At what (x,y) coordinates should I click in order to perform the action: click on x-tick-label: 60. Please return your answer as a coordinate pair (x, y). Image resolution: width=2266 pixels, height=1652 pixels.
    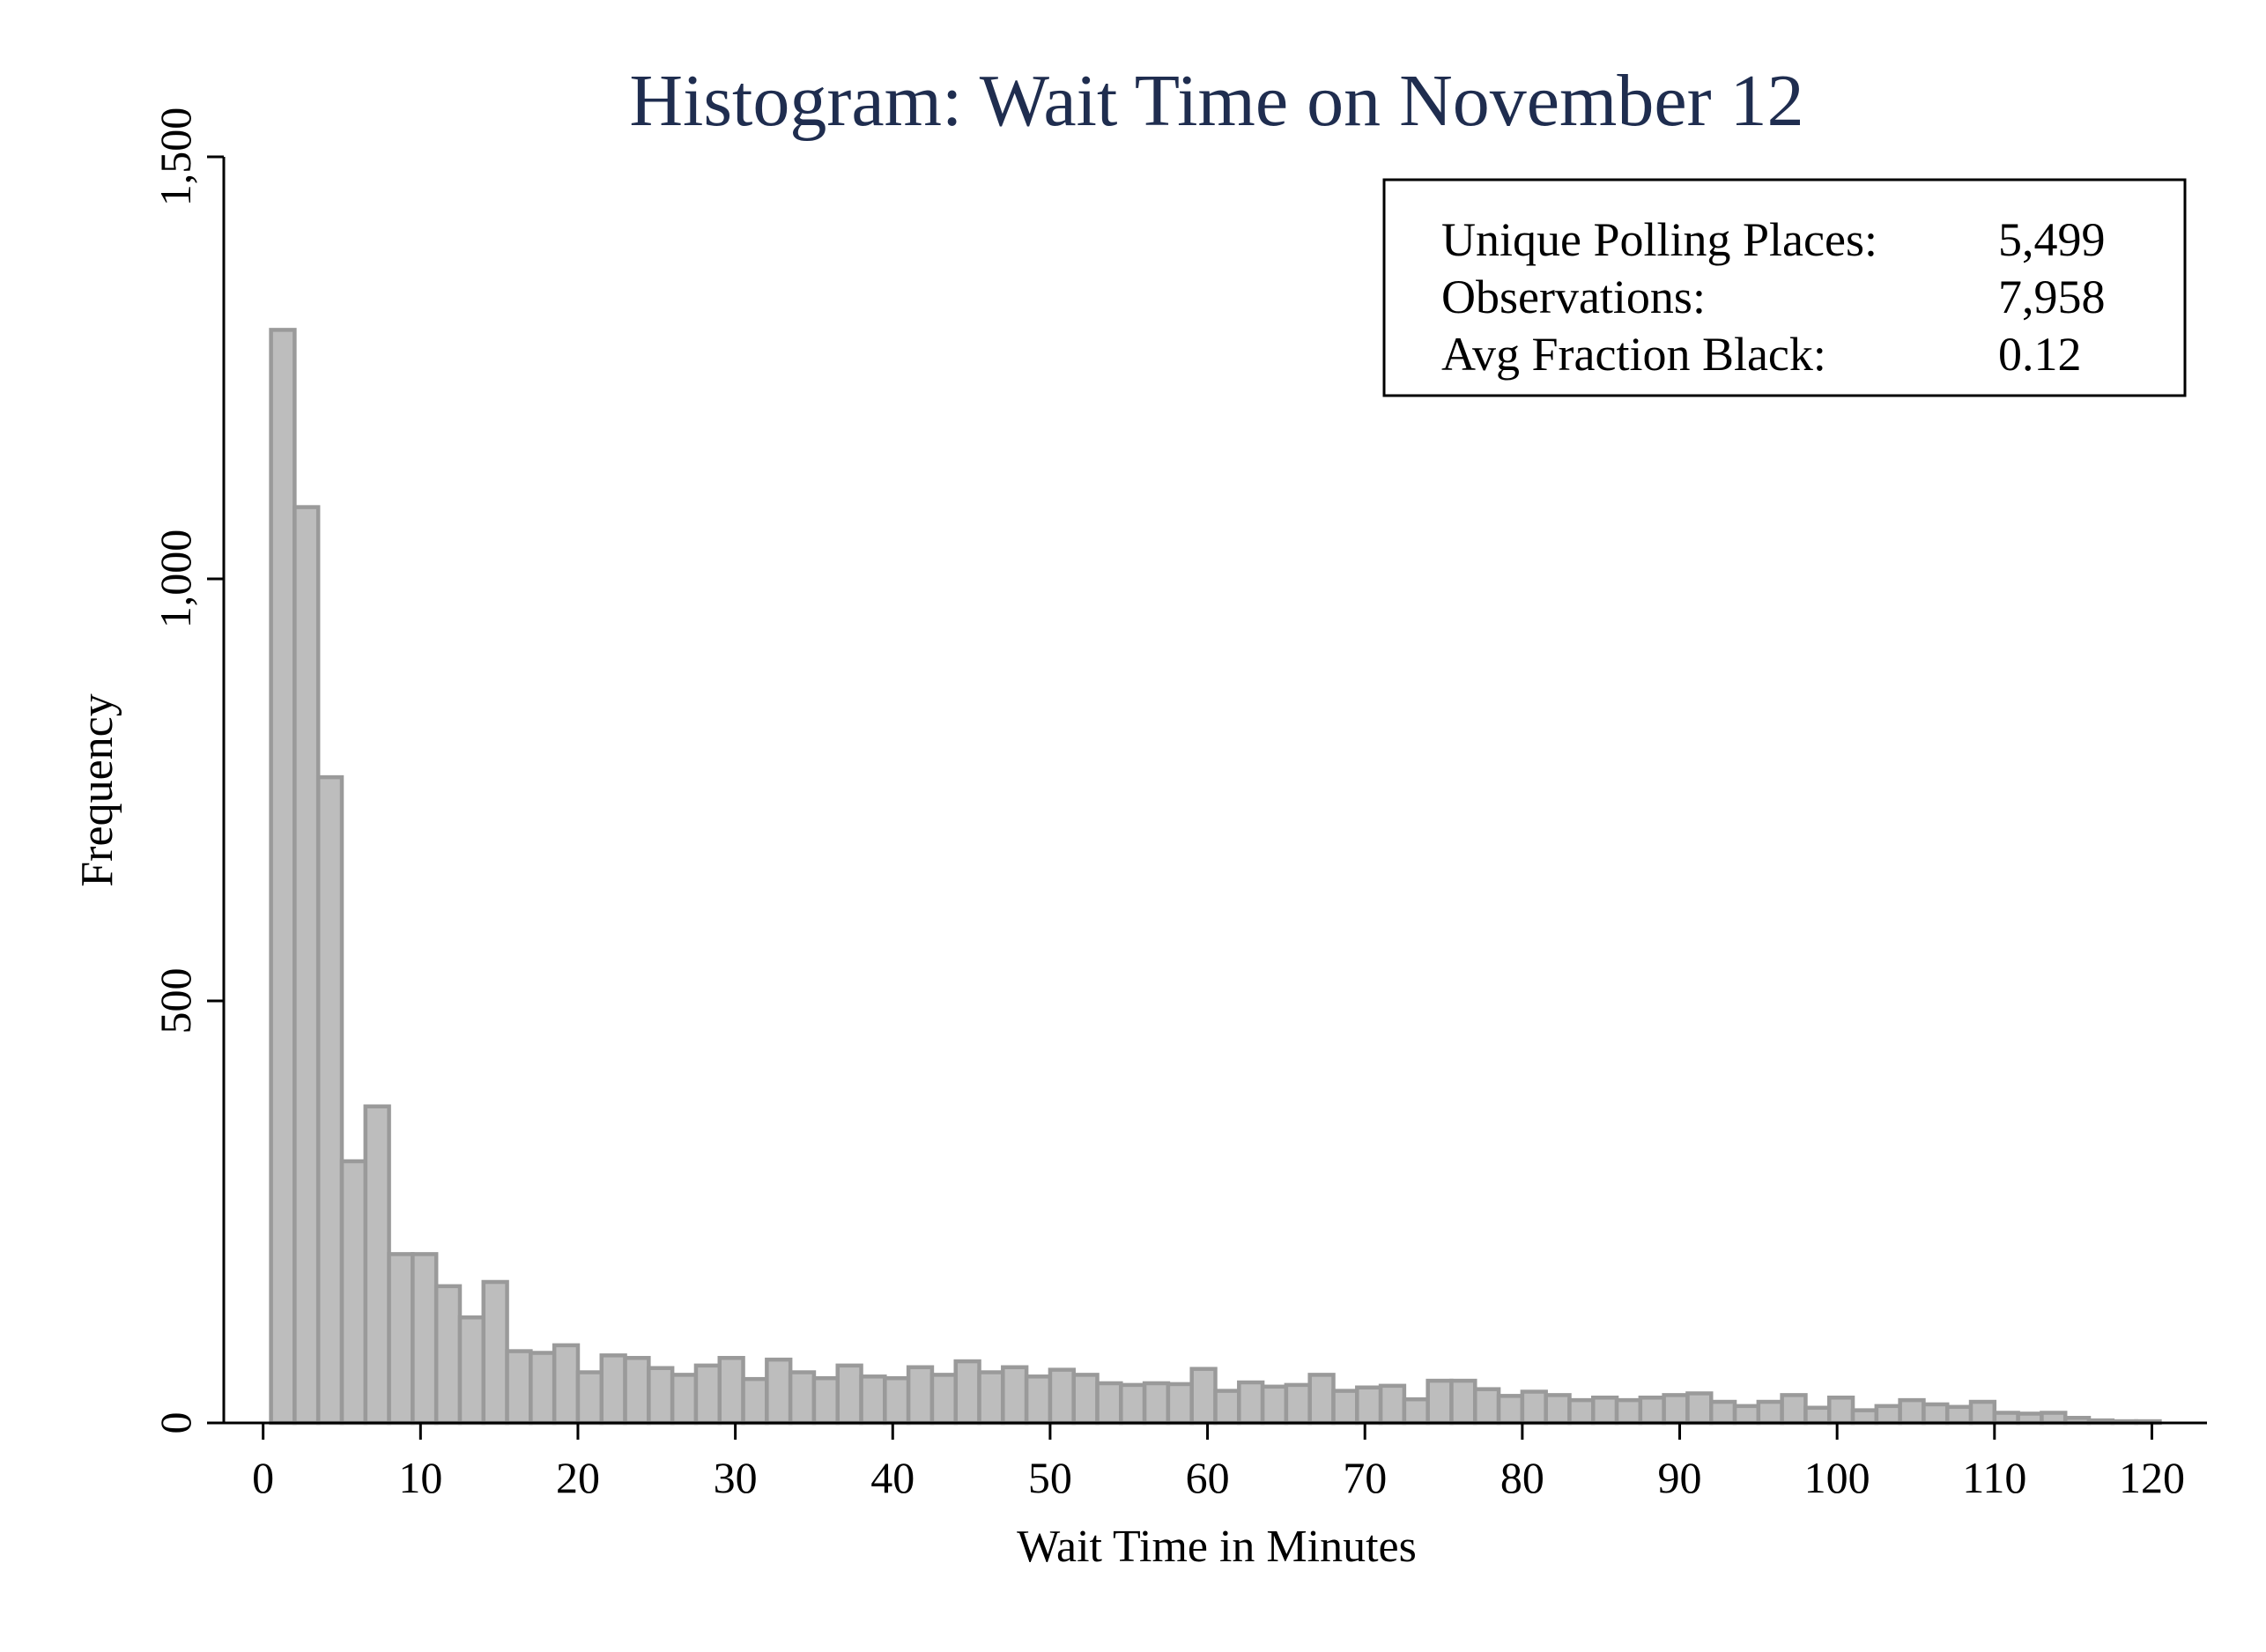
    Looking at the image, I should click on (1208, 1477).